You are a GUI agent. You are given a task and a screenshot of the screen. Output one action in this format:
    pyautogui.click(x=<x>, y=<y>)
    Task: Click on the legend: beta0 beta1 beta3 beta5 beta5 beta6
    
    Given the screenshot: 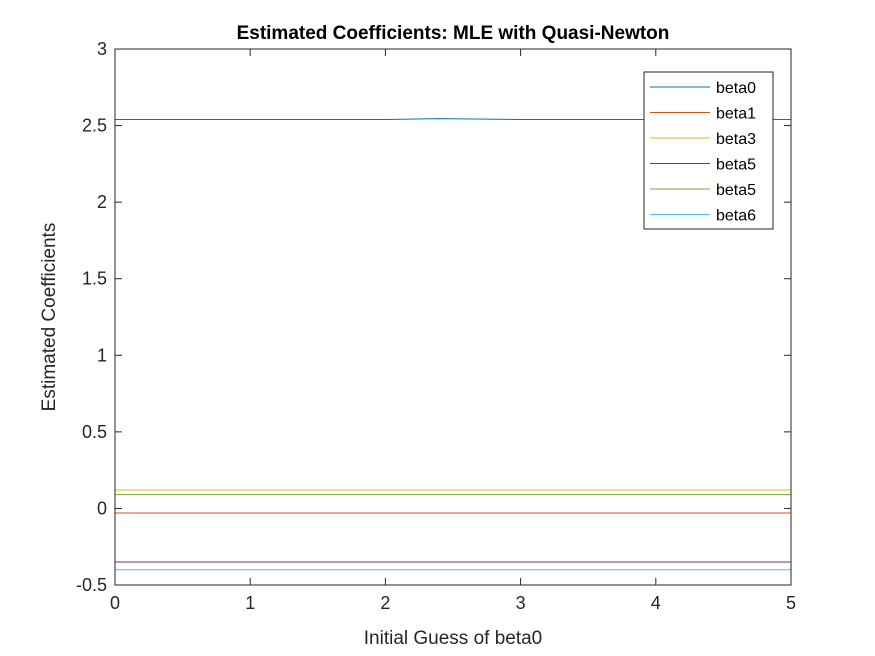 What is the action you would take?
    pyautogui.click(x=708, y=150)
    